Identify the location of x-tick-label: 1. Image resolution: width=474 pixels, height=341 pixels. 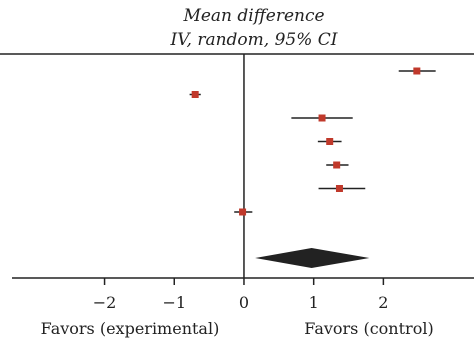
(314, 302).